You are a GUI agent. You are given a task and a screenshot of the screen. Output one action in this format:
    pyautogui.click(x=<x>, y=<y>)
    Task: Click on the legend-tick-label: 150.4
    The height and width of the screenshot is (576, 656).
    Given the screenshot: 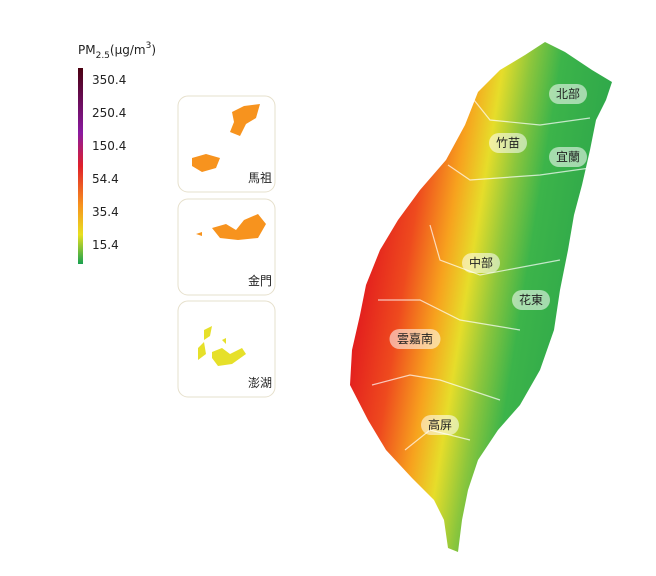 What is the action you would take?
    pyautogui.click(x=109, y=146)
    